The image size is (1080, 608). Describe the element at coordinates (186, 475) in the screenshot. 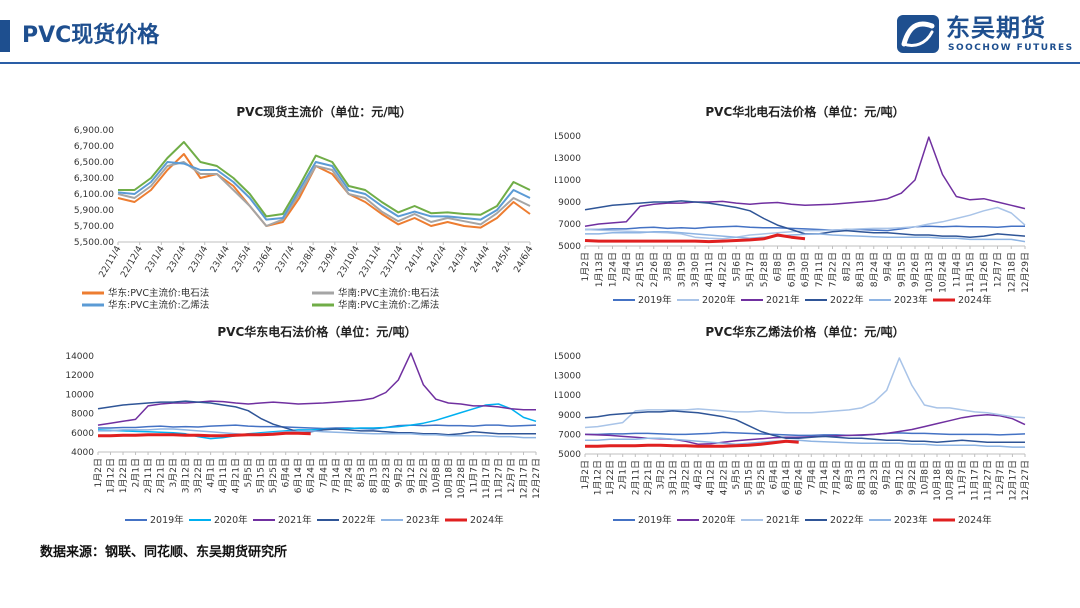

I see `x-tick-label: 3月12日` at that location.